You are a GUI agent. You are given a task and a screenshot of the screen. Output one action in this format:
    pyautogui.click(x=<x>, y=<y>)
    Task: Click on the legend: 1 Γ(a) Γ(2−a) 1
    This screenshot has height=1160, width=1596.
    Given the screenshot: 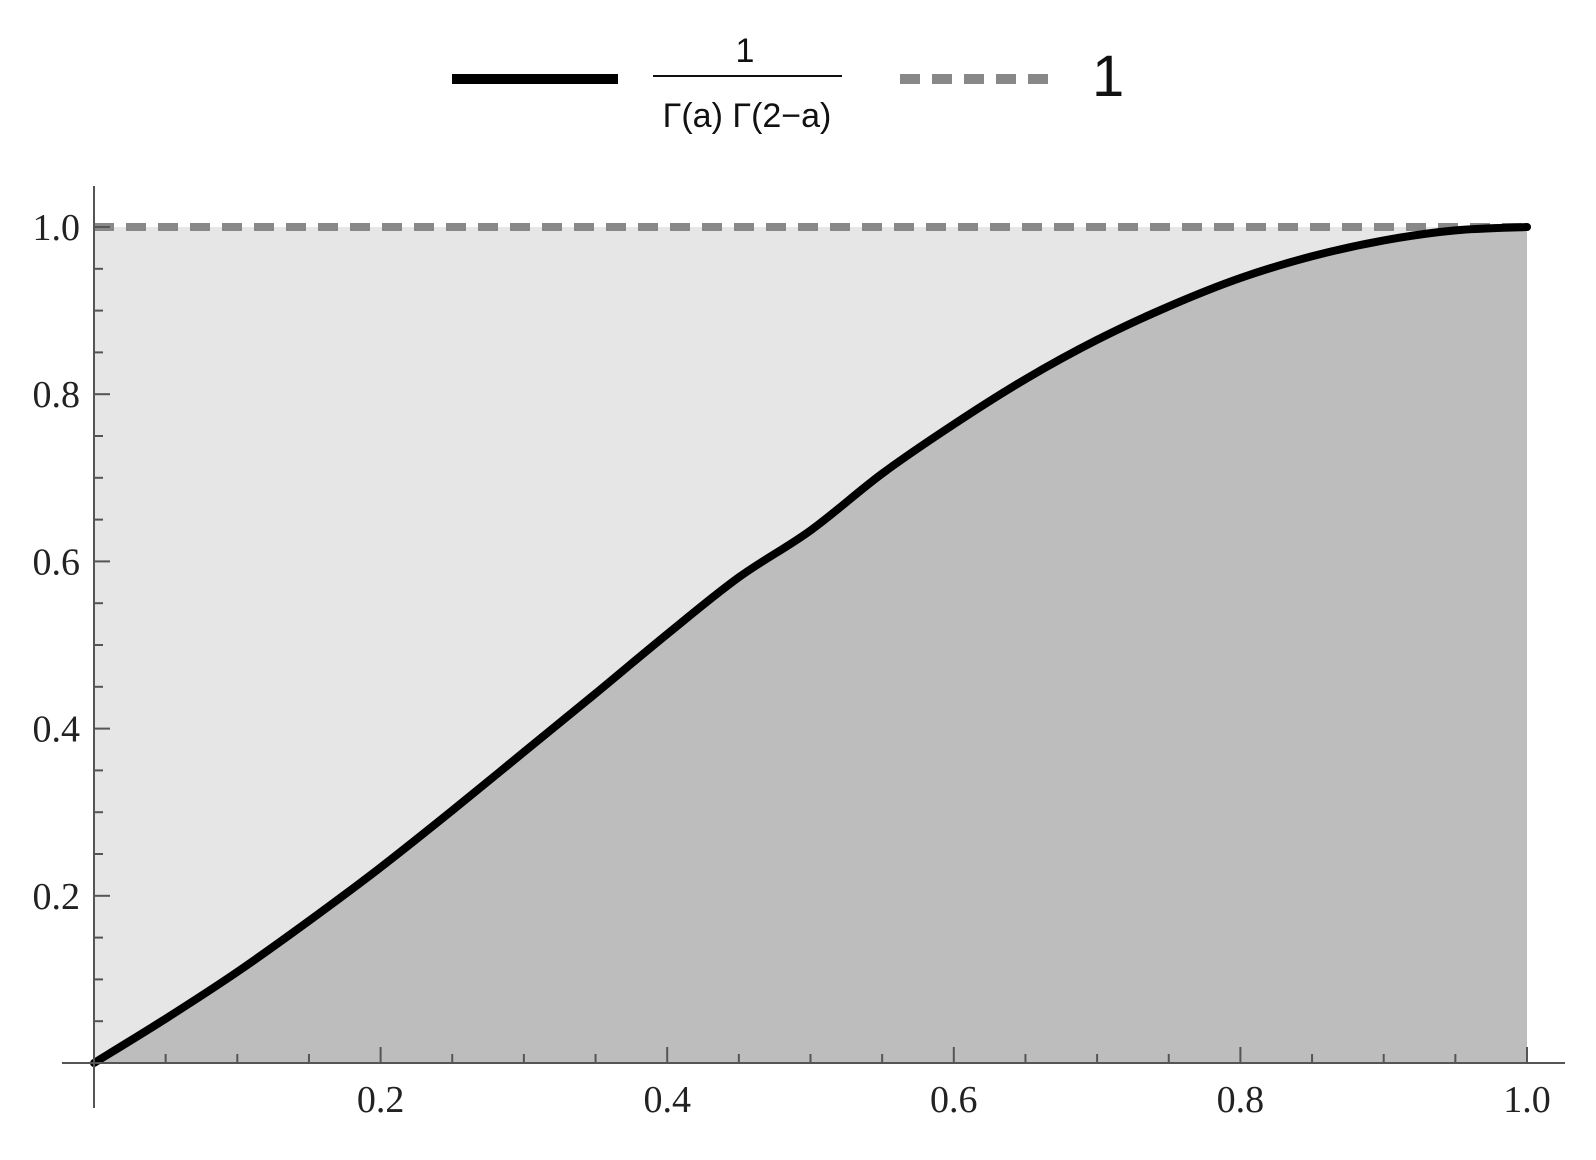 What is the action you would take?
    pyautogui.click(x=788, y=83)
    